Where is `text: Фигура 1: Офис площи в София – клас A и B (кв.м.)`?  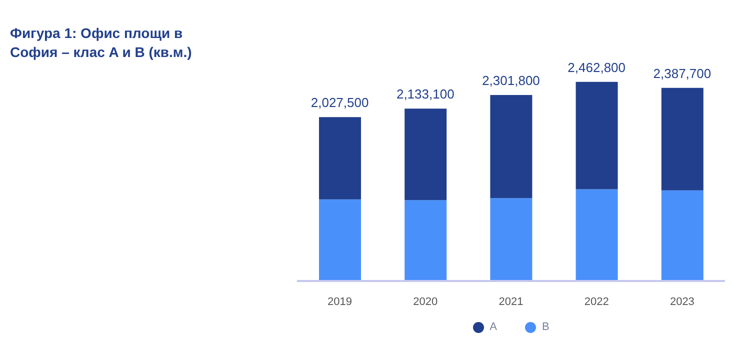
text: Фигура 1: Офис площи в София – клас A и B (кв.м.) is located at coordinates (101, 43).